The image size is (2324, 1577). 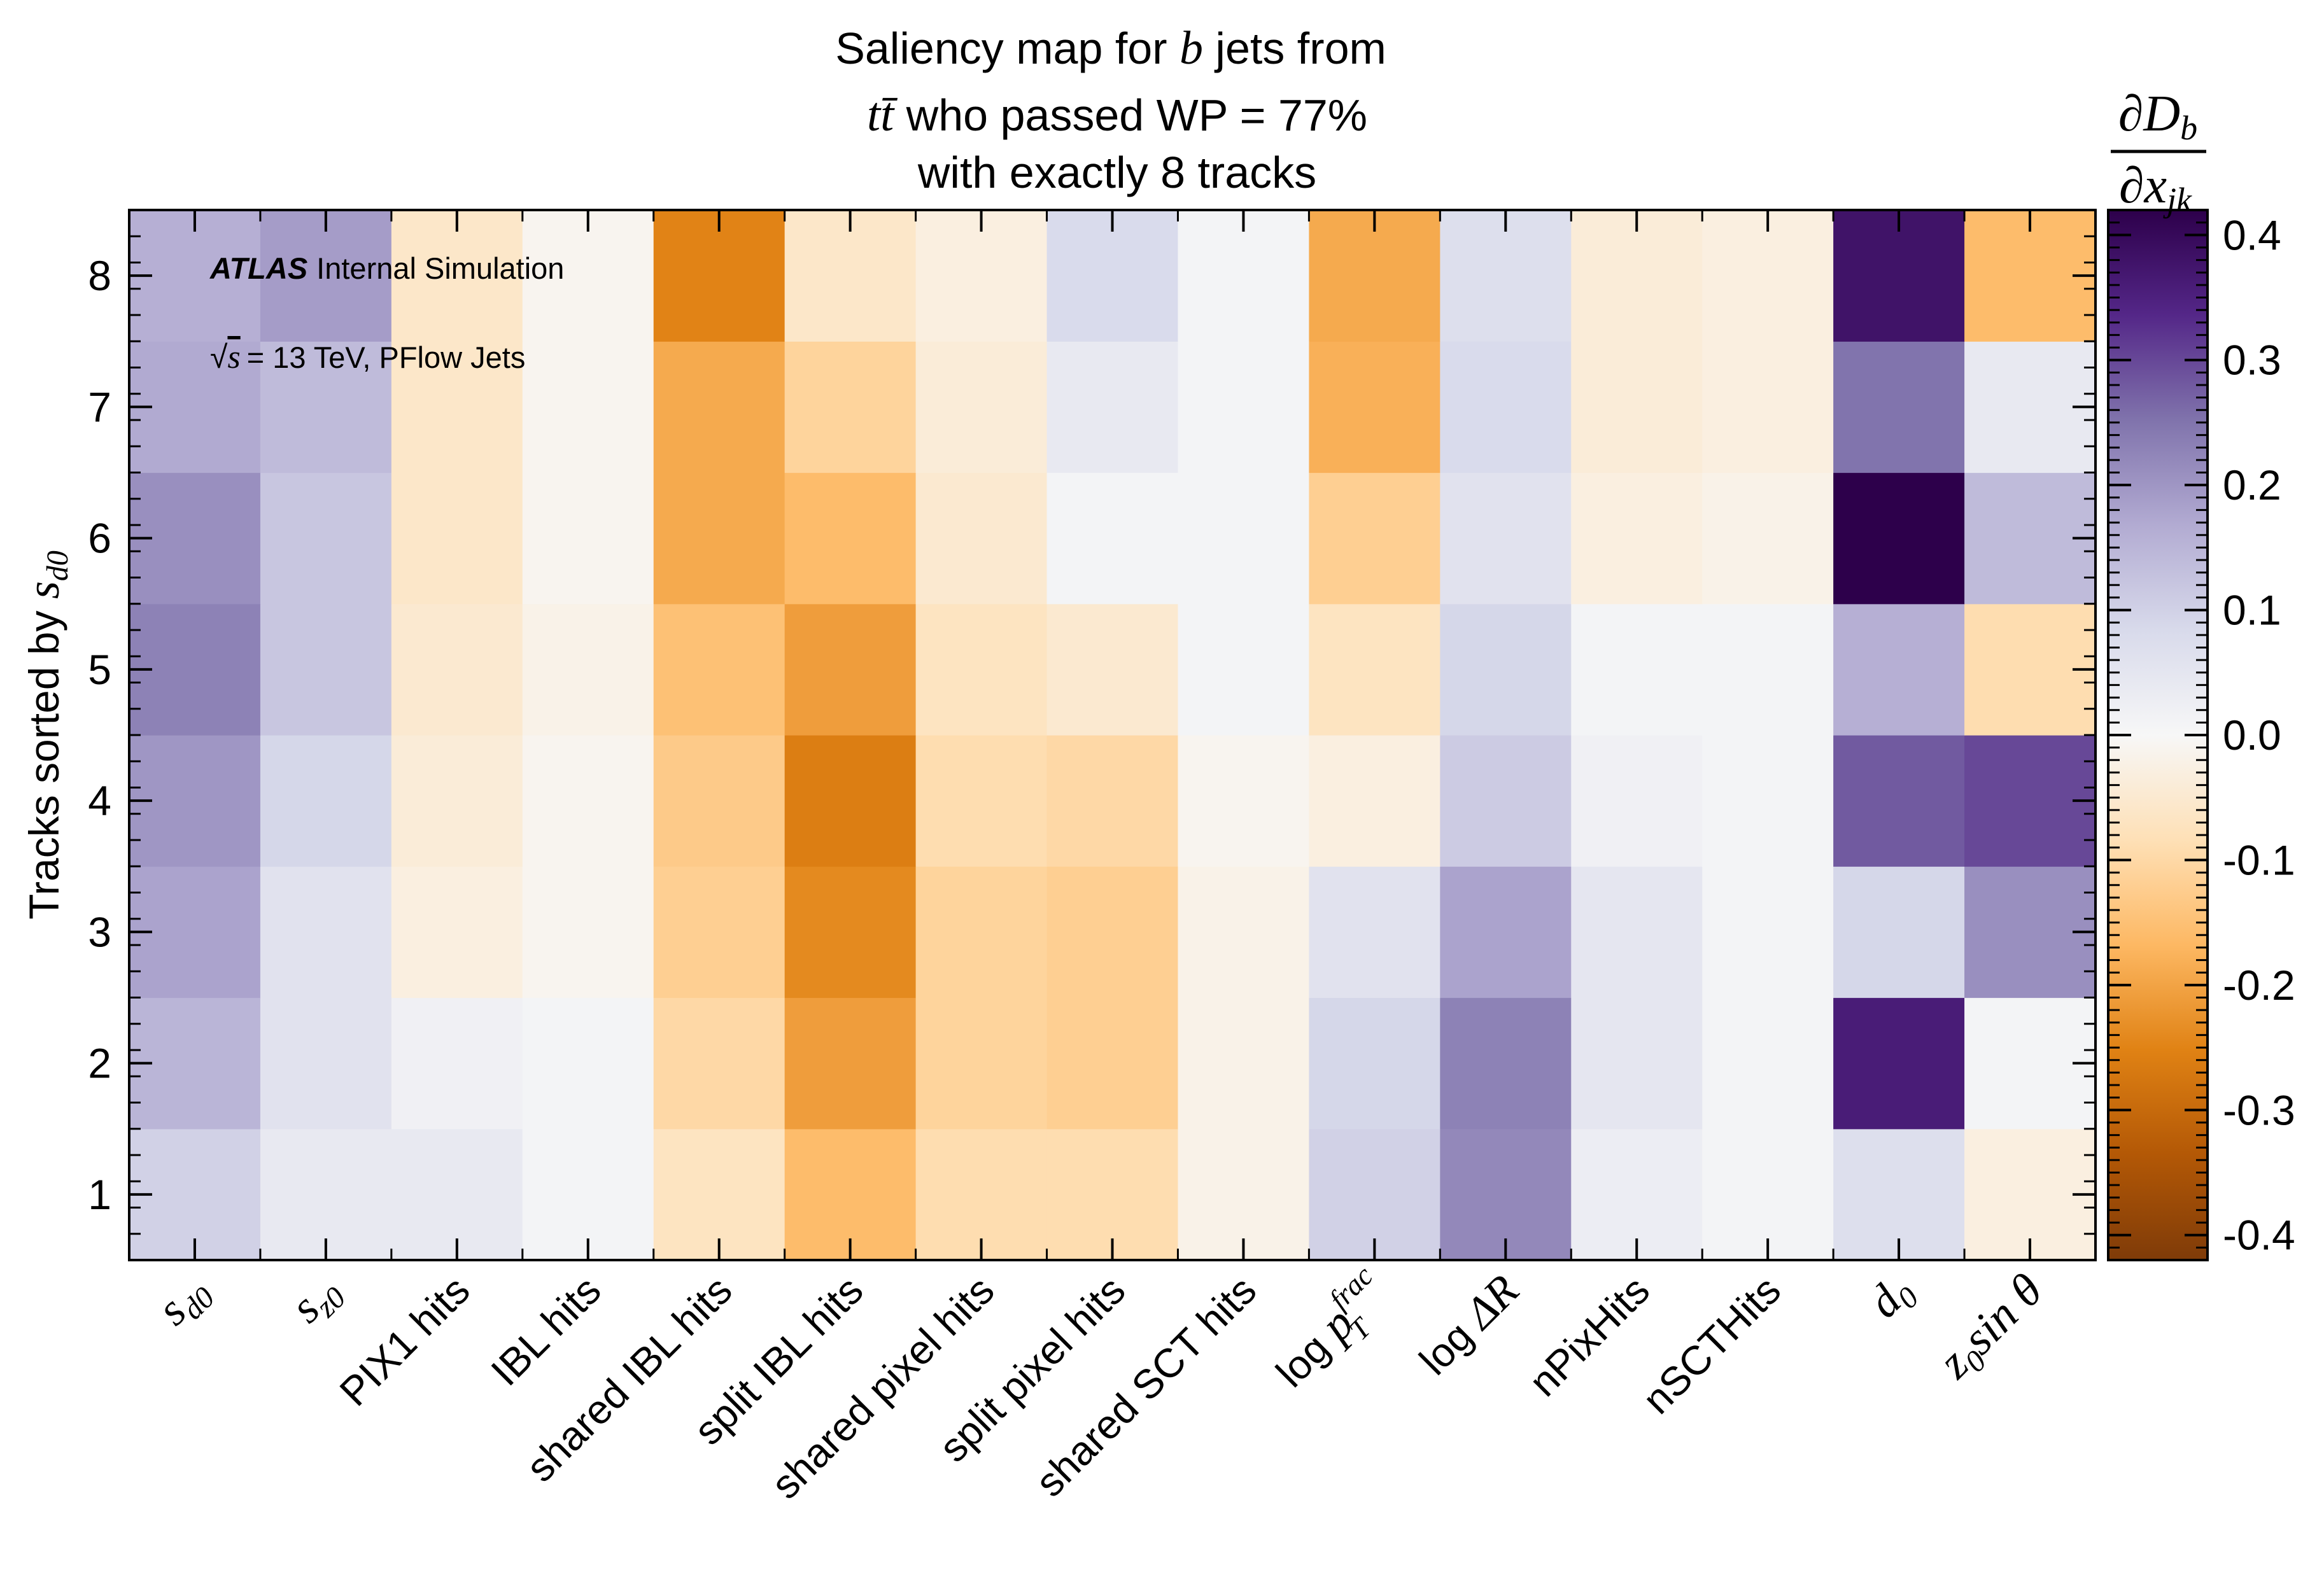 I want to click on x-tick-label: IBL hits, so click(x=546, y=1330).